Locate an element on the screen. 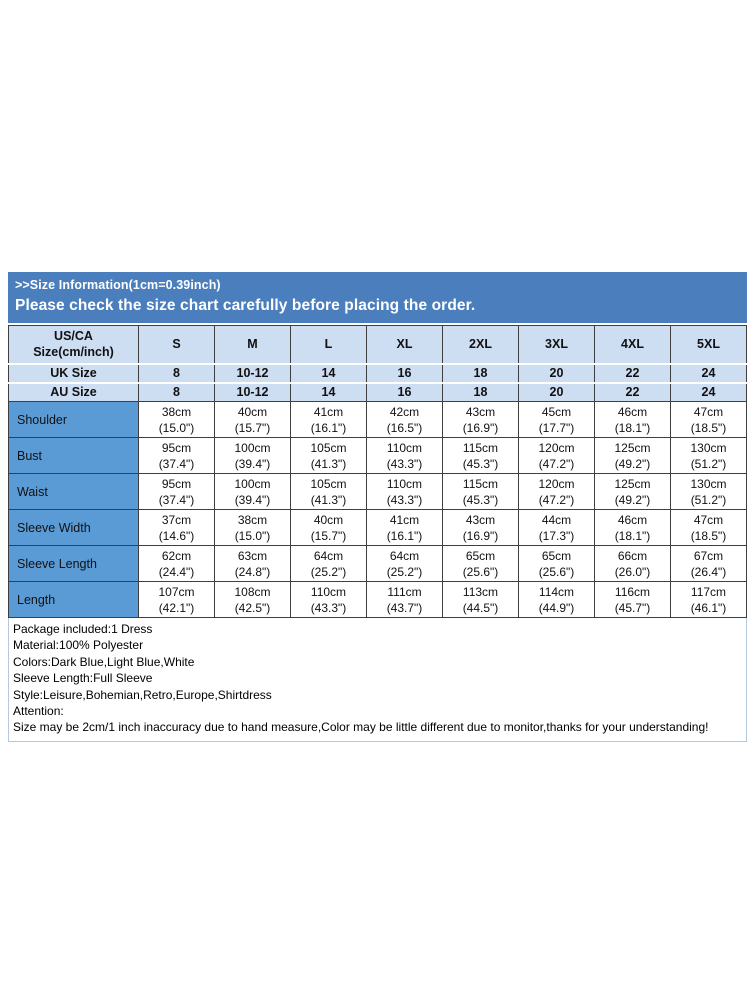 Image resolution: width=750 pixels, height=1000 pixels. size-cell: 64cm (25.2") is located at coordinates (404, 563).